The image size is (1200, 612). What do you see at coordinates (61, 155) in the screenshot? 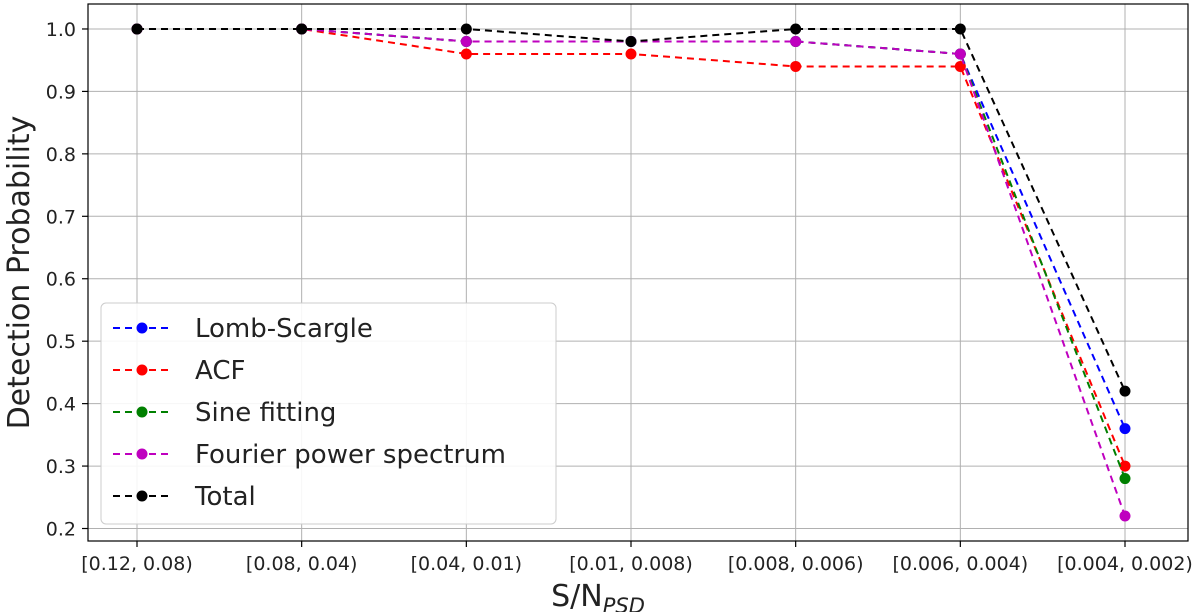
I see `y-tick-label: 0.8` at bounding box center [61, 155].